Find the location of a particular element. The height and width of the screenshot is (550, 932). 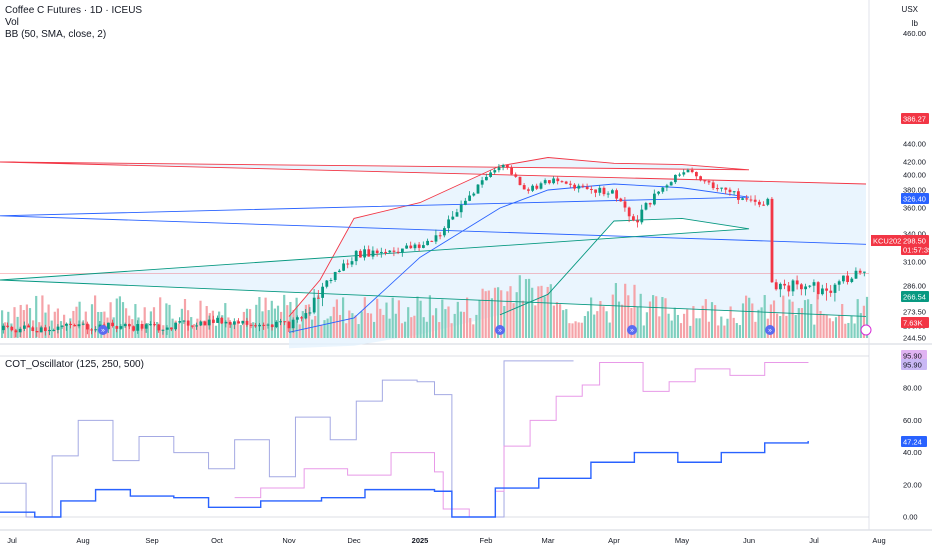

price-tick-label: 380.00 is located at coordinates (914, 190).